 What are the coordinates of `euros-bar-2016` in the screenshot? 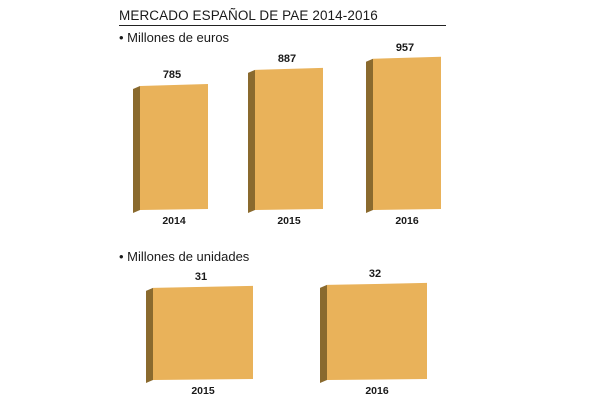 It's located at (403, 134).